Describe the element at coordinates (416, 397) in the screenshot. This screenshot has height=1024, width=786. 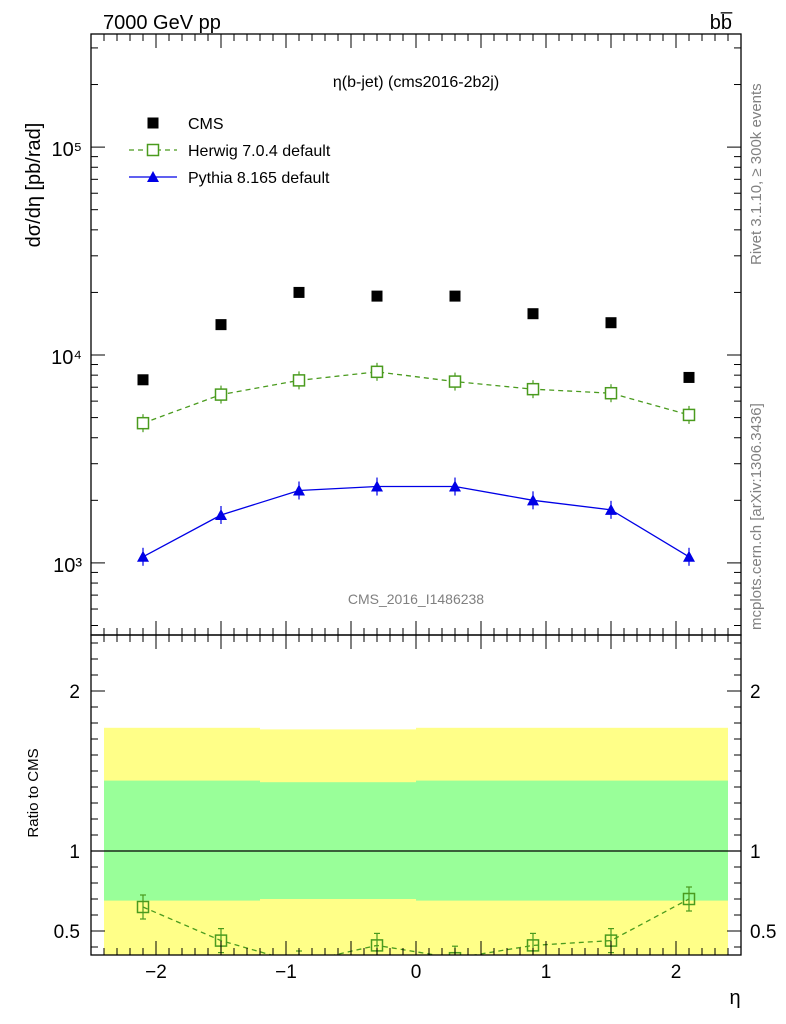
I see `herwig-line` at that location.